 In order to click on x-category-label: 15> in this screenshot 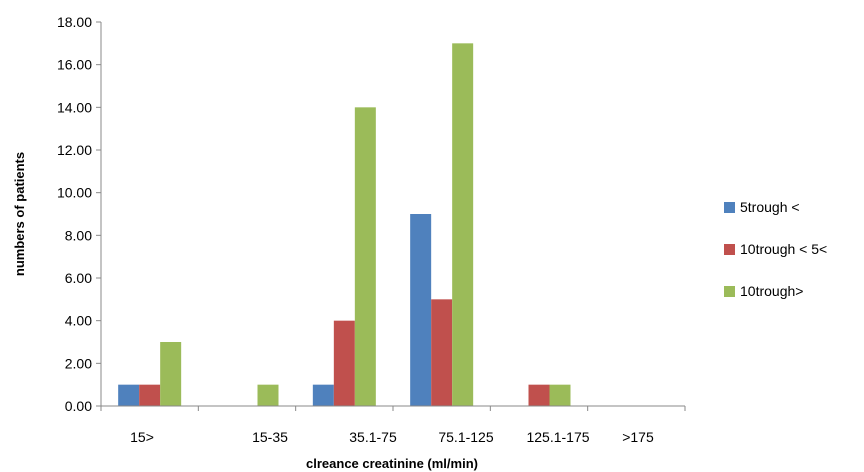, I will do `click(142, 437)`.